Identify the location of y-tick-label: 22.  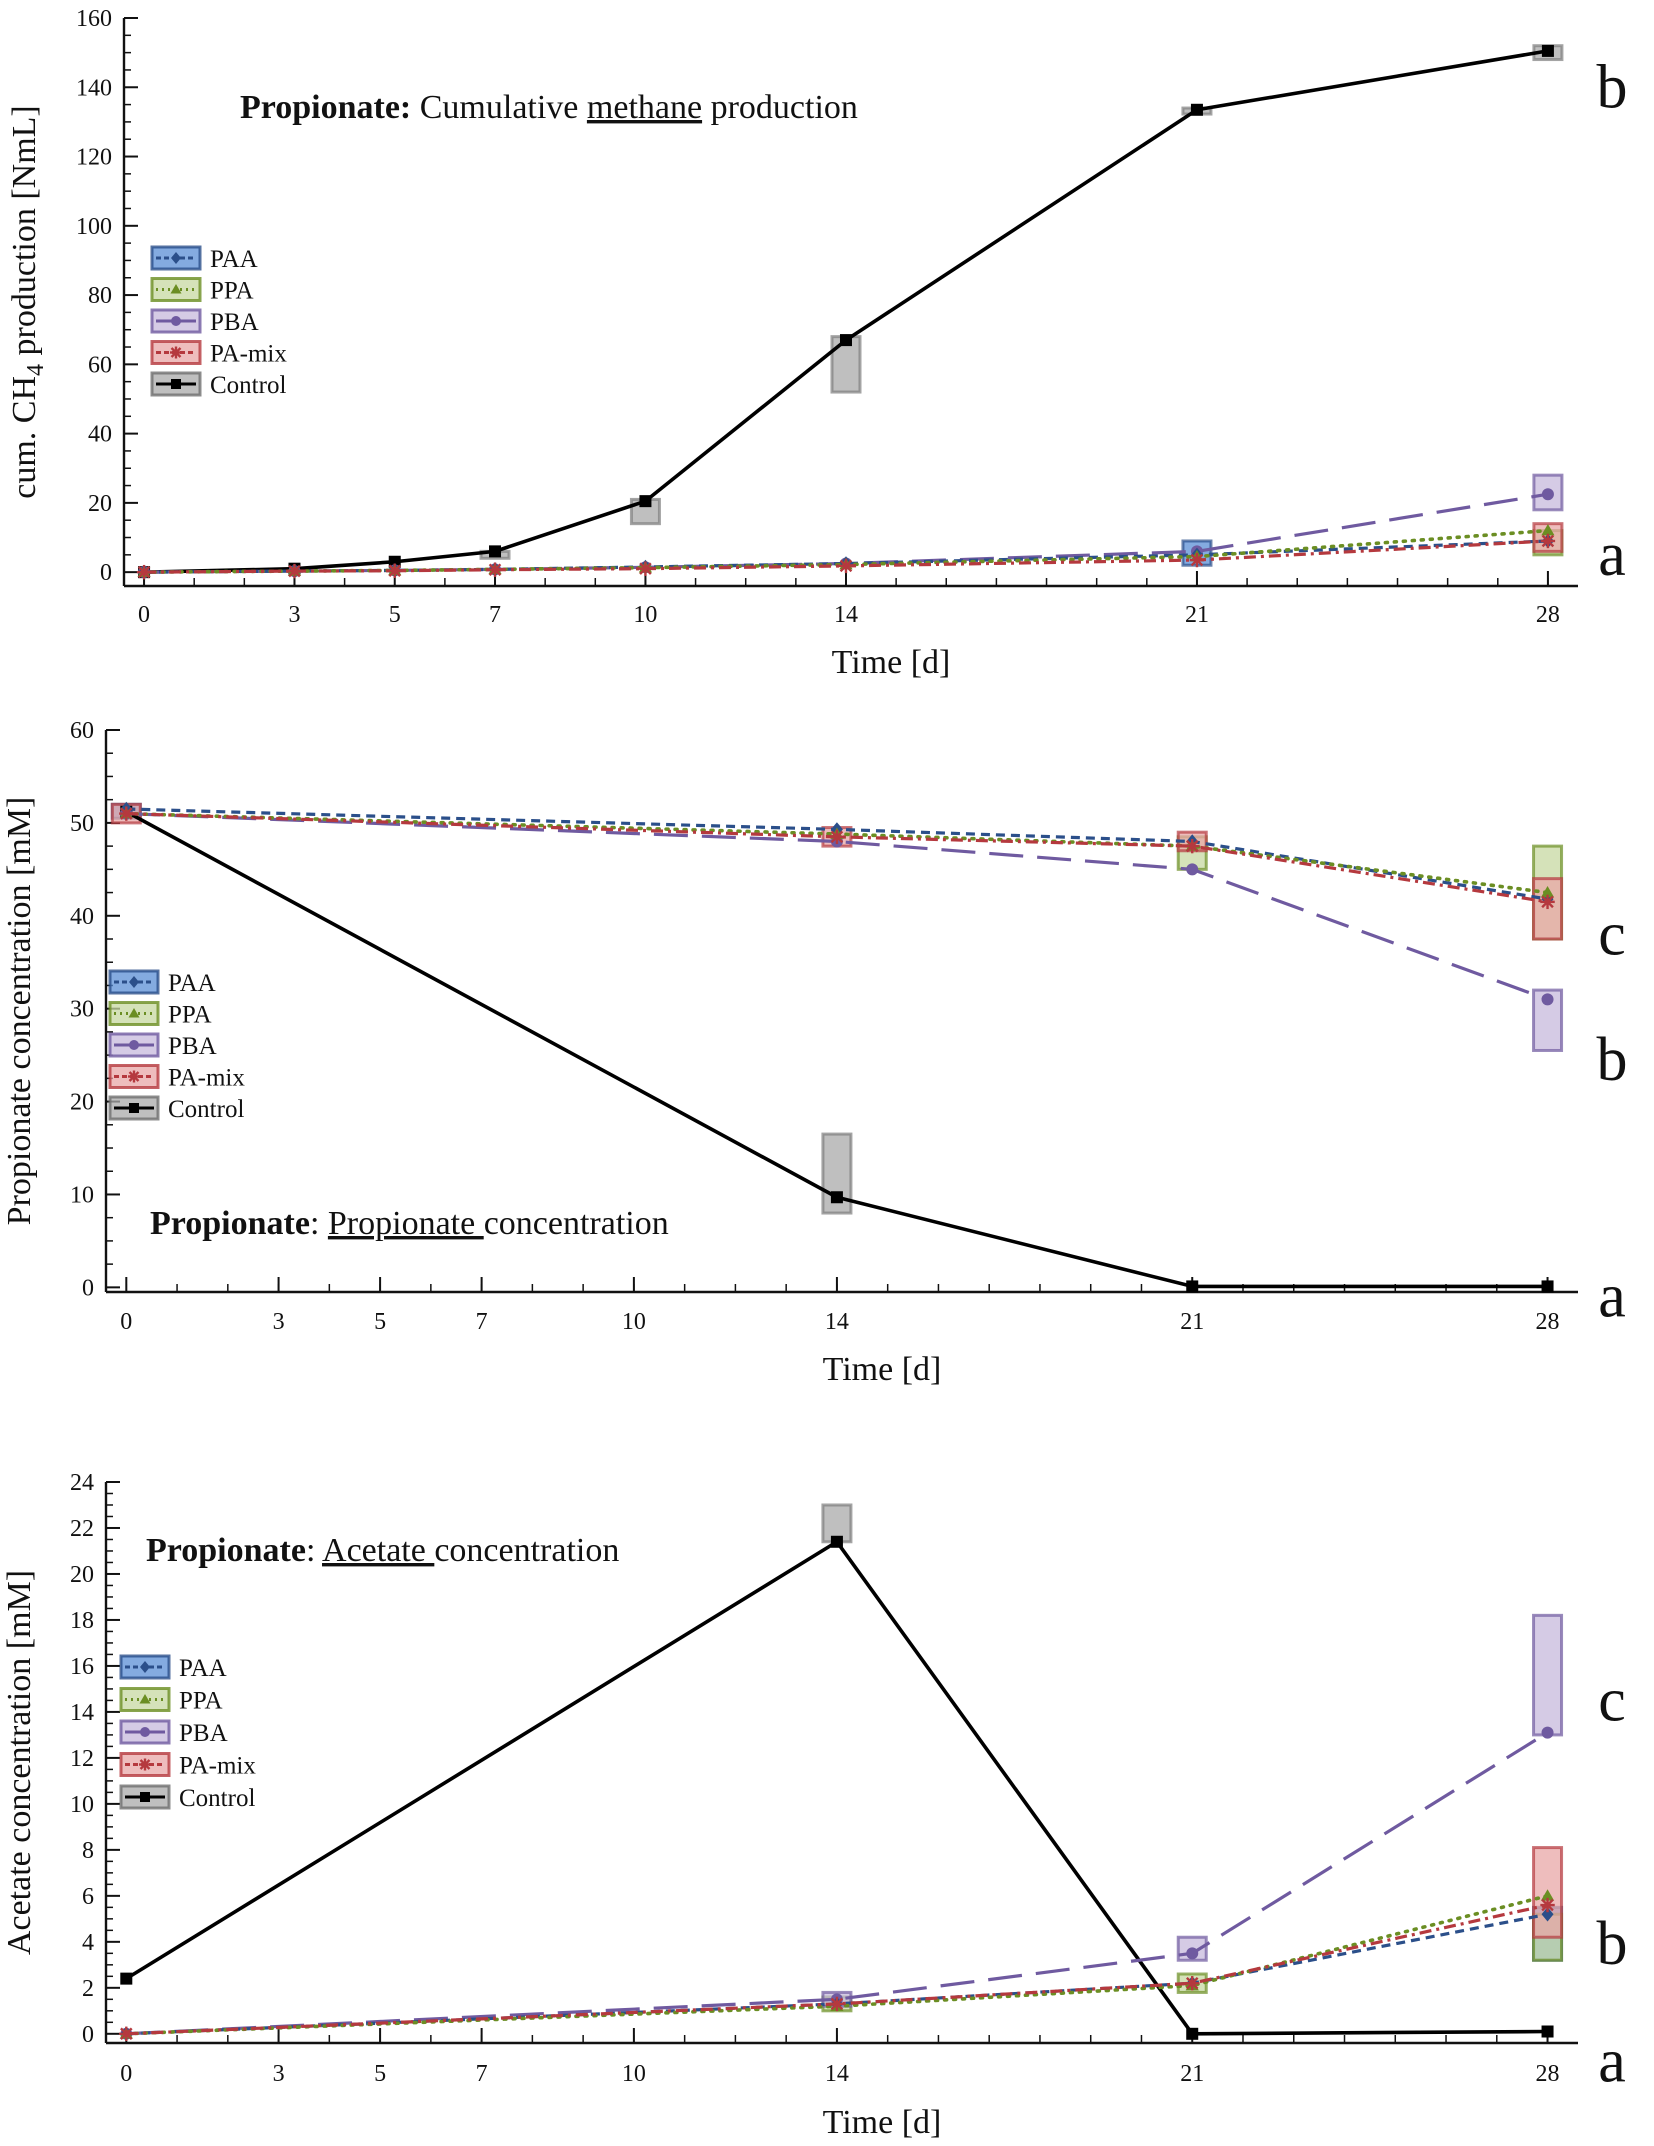
(82, 1529).